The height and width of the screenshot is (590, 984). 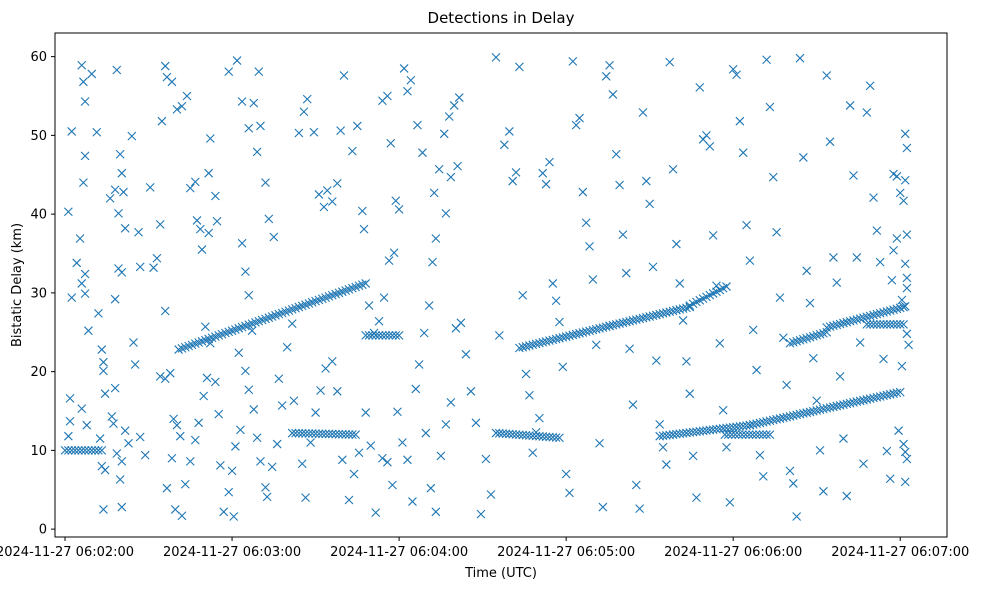 I want to click on y-tick-label: 20, so click(x=38, y=372).